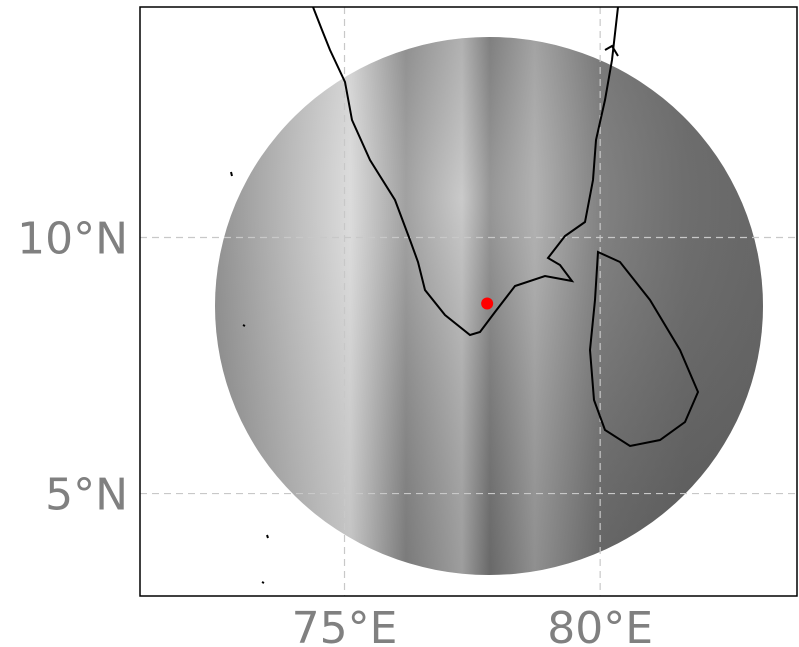 The height and width of the screenshot is (647, 799). I want to click on y-tick-label: 10°N, so click(72, 238).